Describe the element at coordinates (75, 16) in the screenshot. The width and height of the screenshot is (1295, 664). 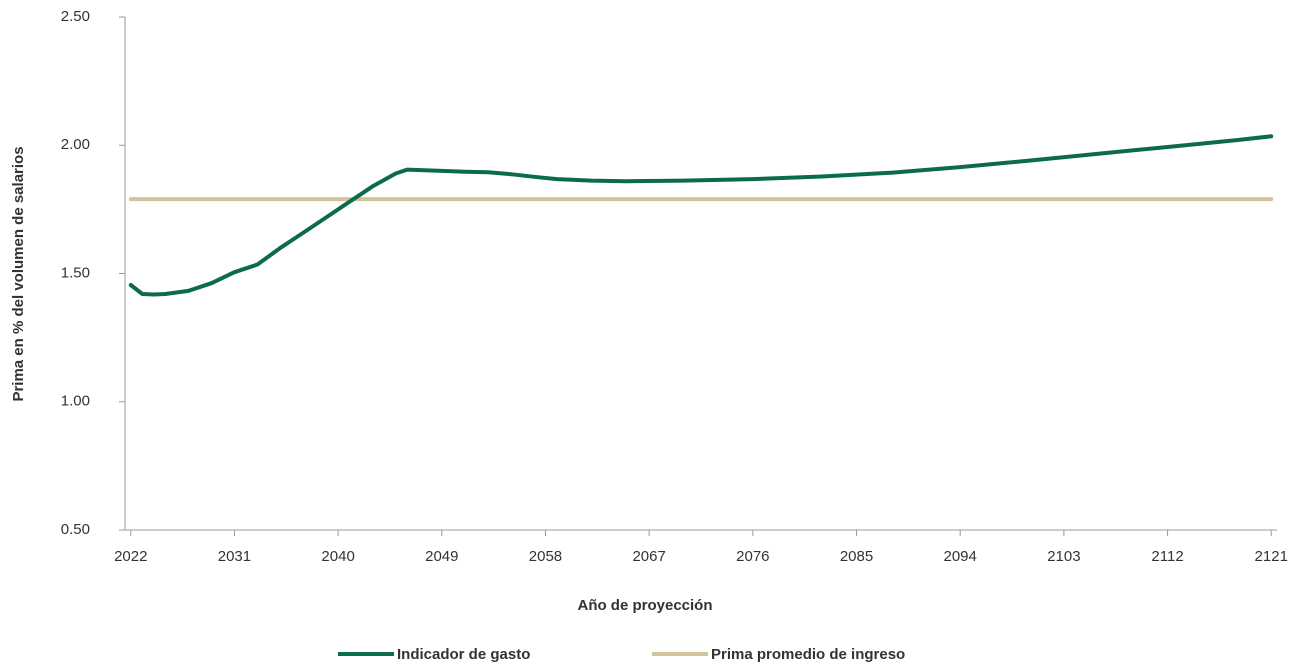
I see `y-tick-label: 2.50` at that location.